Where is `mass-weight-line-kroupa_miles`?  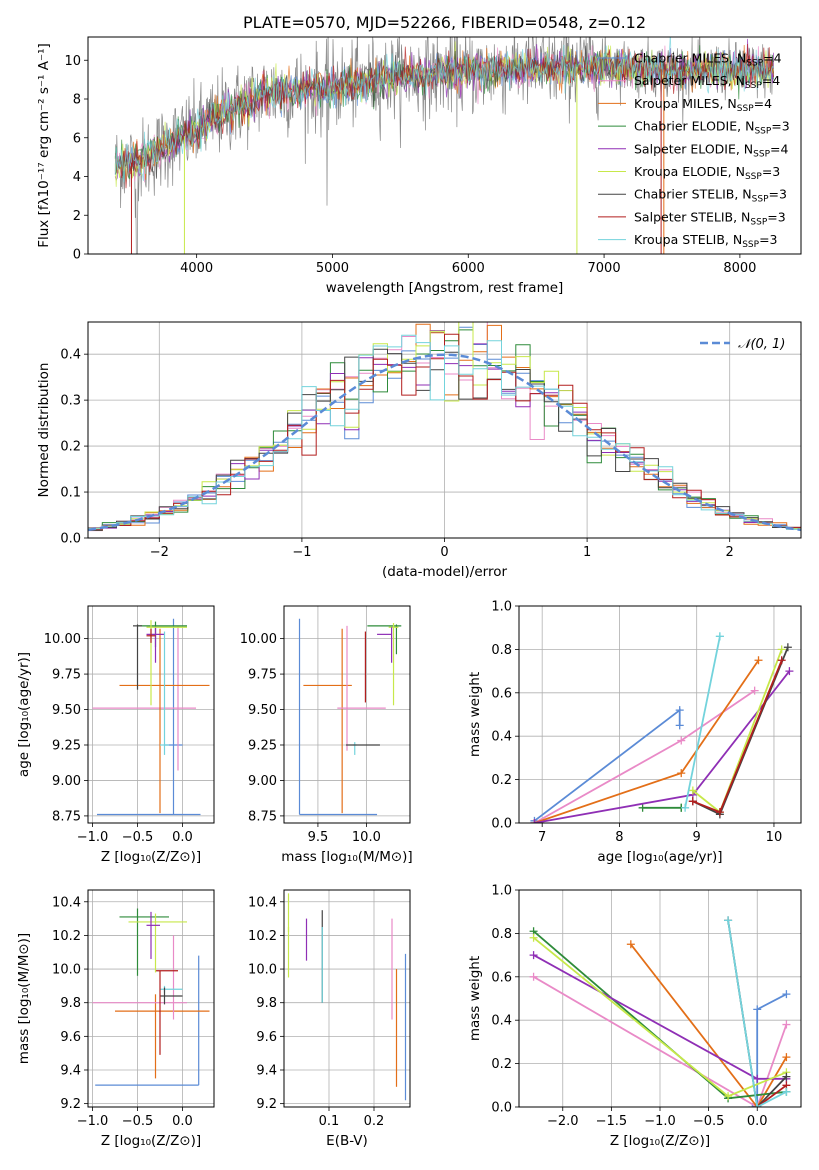
mass-weight-line-kroupa_miles is located at coordinates (709, 1025).